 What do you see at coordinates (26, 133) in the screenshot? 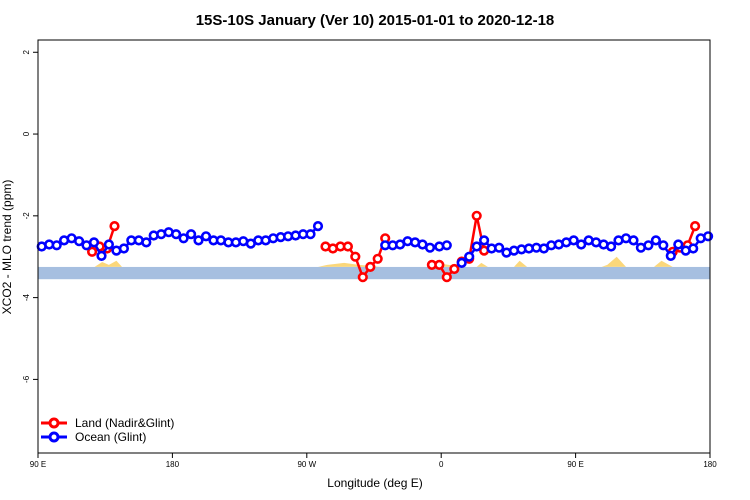
I see `y-tick-label: 0` at bounding box center [26, 133].